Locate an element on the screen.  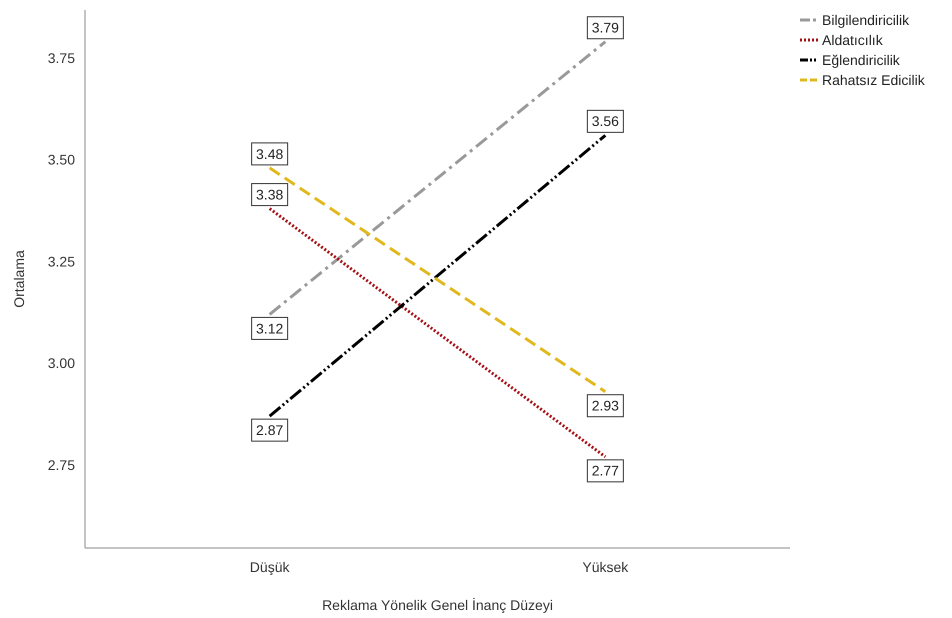
x-axis-title: Reklama Yönelik Genel İnanç Düzeyi is located at coordinates (437, 605).